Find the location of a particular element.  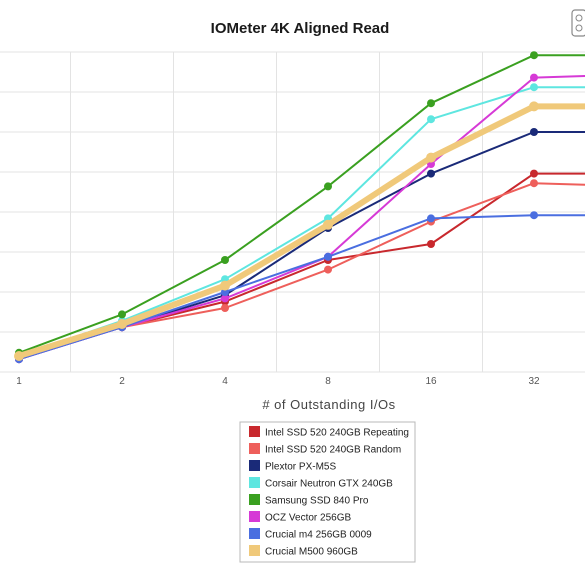

legend-item: Corsair Neutron GTX 240GB is located at coordinates (321, 483).